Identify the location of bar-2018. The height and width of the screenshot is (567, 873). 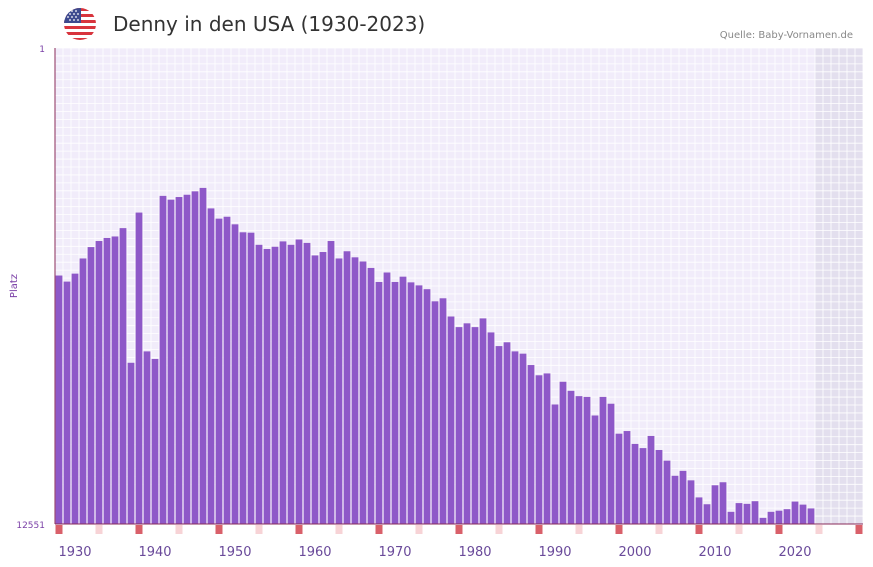
(779, 517).